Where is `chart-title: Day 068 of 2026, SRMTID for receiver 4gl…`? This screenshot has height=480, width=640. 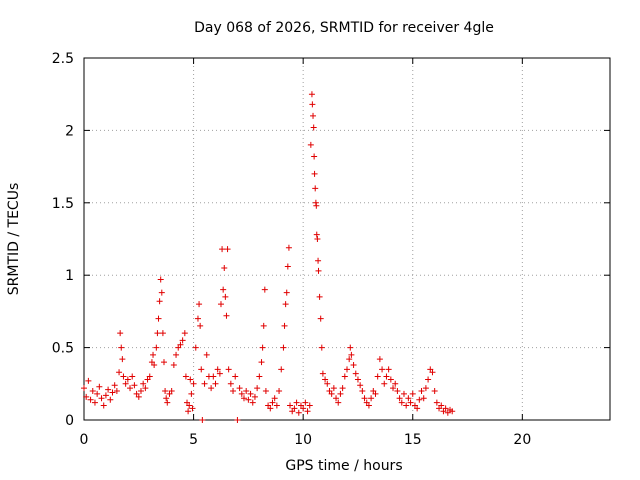
chart-title: Day 068 of 2026, SRMTID for receiver 4gl… is located at coordinates (344, 28).